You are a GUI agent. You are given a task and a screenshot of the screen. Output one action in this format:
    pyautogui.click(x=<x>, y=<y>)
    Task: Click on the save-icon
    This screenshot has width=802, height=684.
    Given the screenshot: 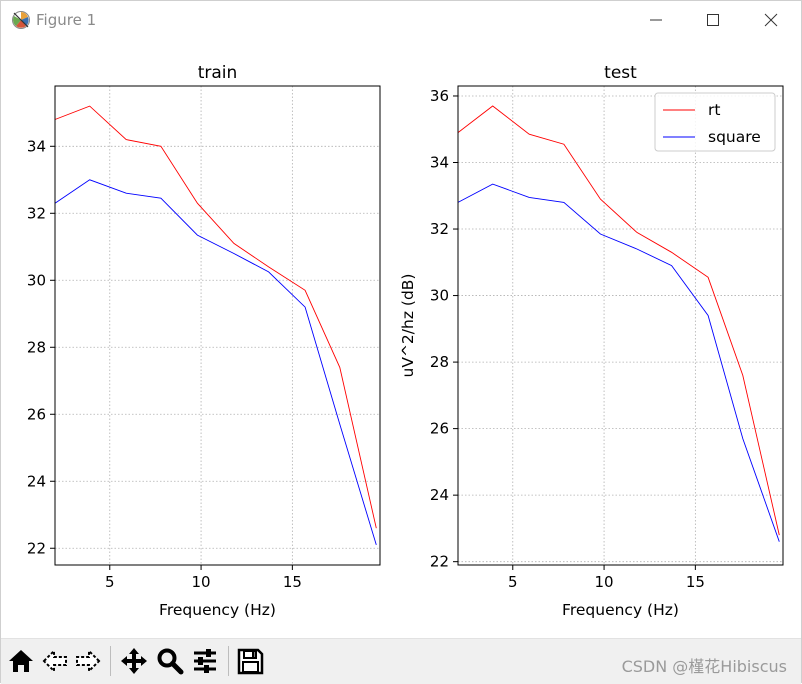 What is the action you would take?
    pyautogui.click(x=250, y=661)
    